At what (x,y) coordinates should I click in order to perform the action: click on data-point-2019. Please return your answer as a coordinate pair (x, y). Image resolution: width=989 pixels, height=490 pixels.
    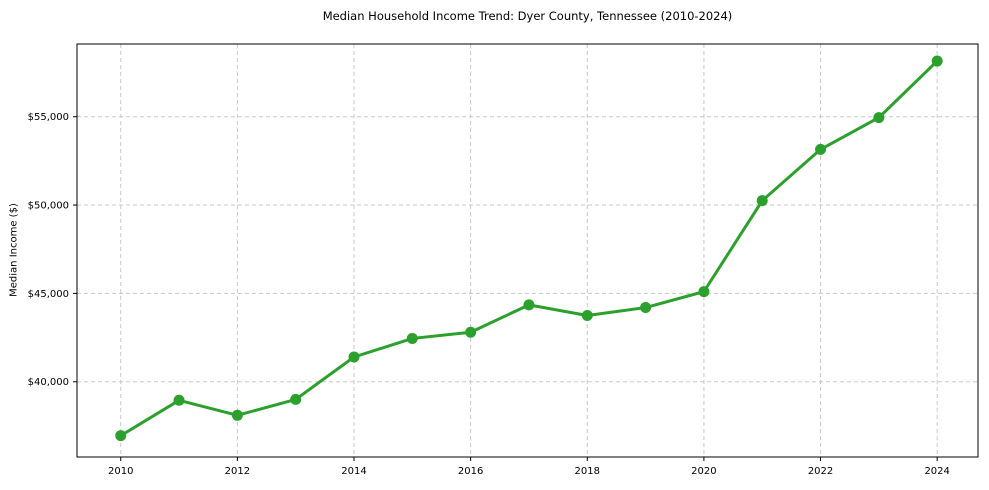
    Looking at the image, I should click on (646, 308).